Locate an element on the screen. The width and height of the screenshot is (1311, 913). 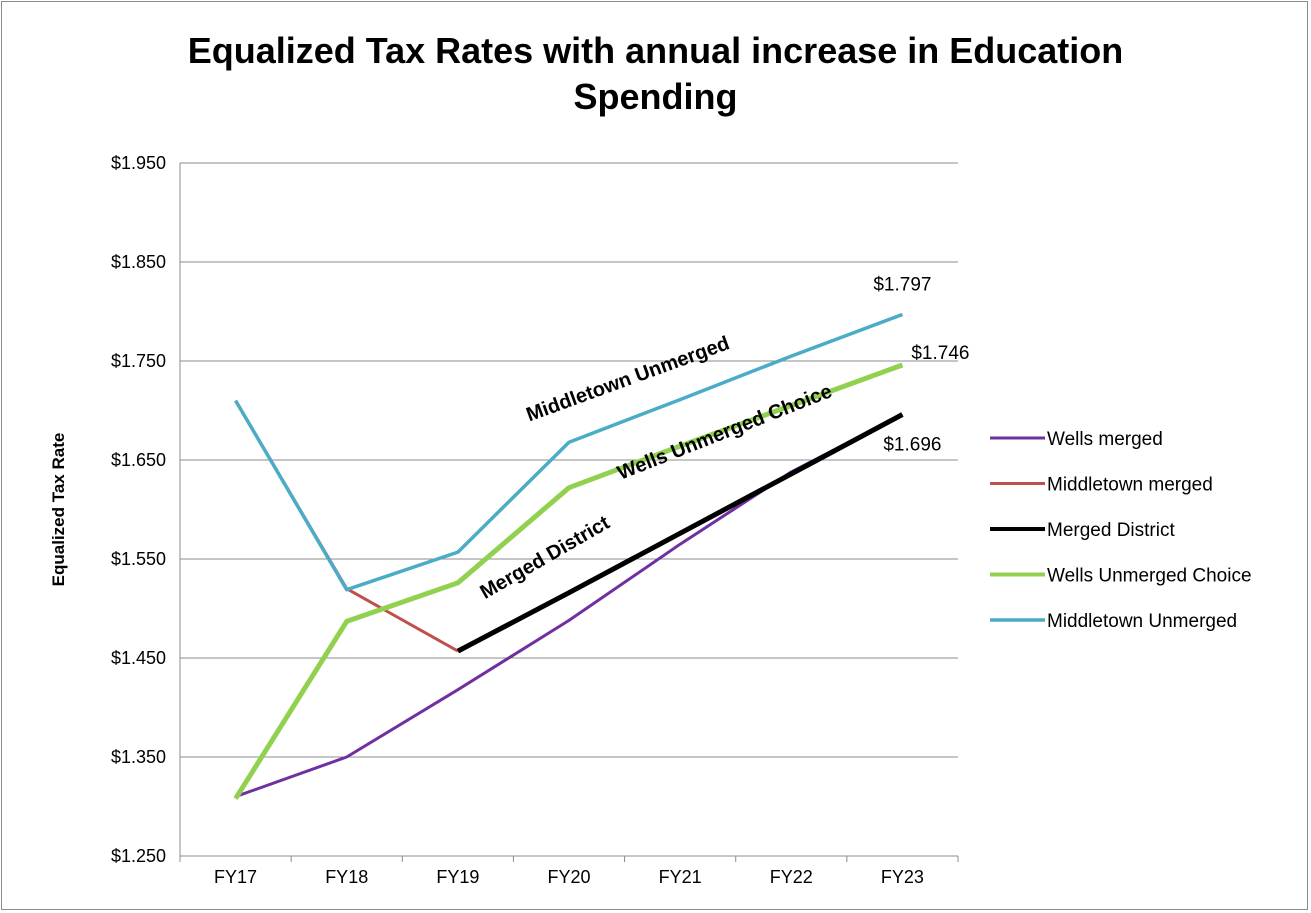
x-tick-label: FY18 is located at coordinates (346, 877).